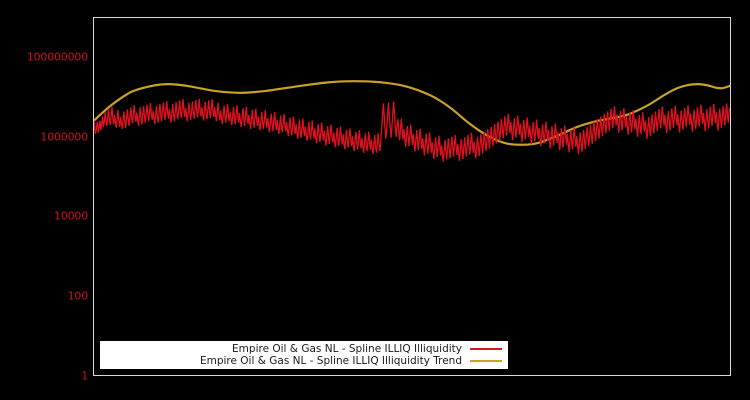 The width and height of the screenshot is (750, 400). What do you see at coordinates (84, 376) in the screenshot?
I see `y-tick-label: 1` at bounding box center [84, 376].